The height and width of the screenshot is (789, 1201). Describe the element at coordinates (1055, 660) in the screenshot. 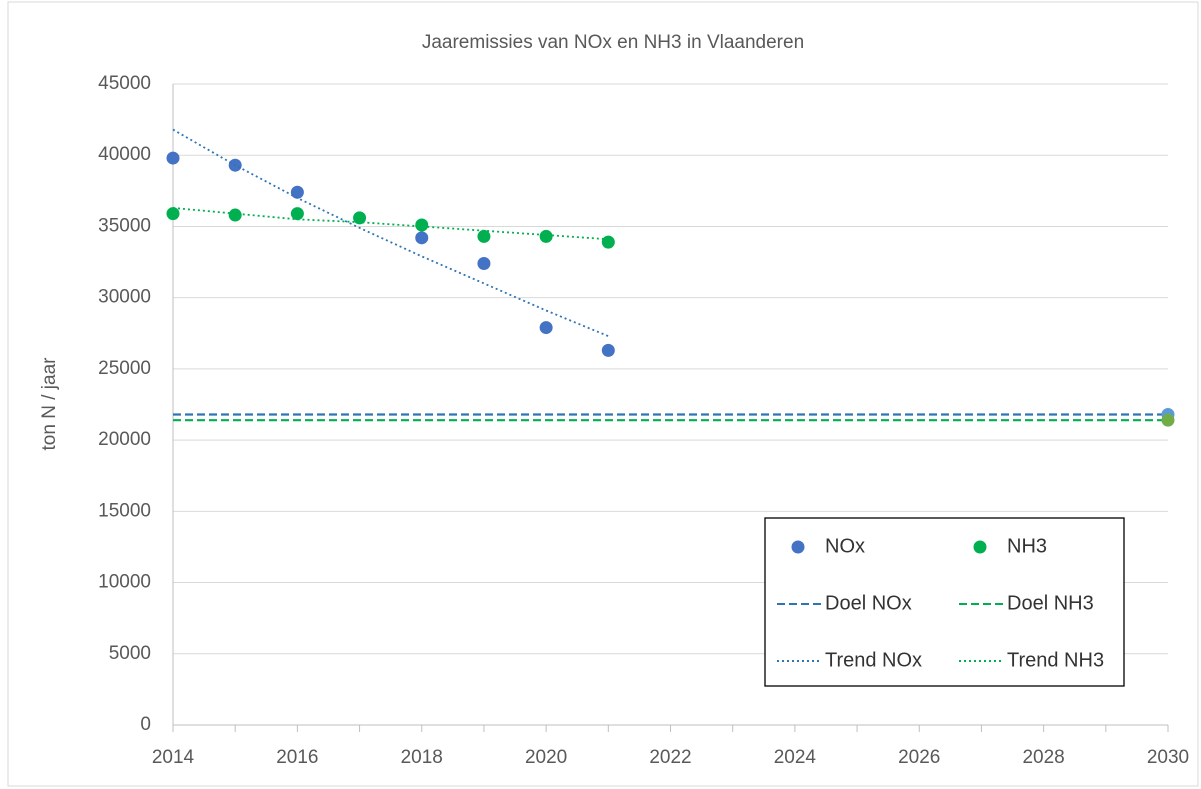

I see `legend-label: Trend NH3` at that location.